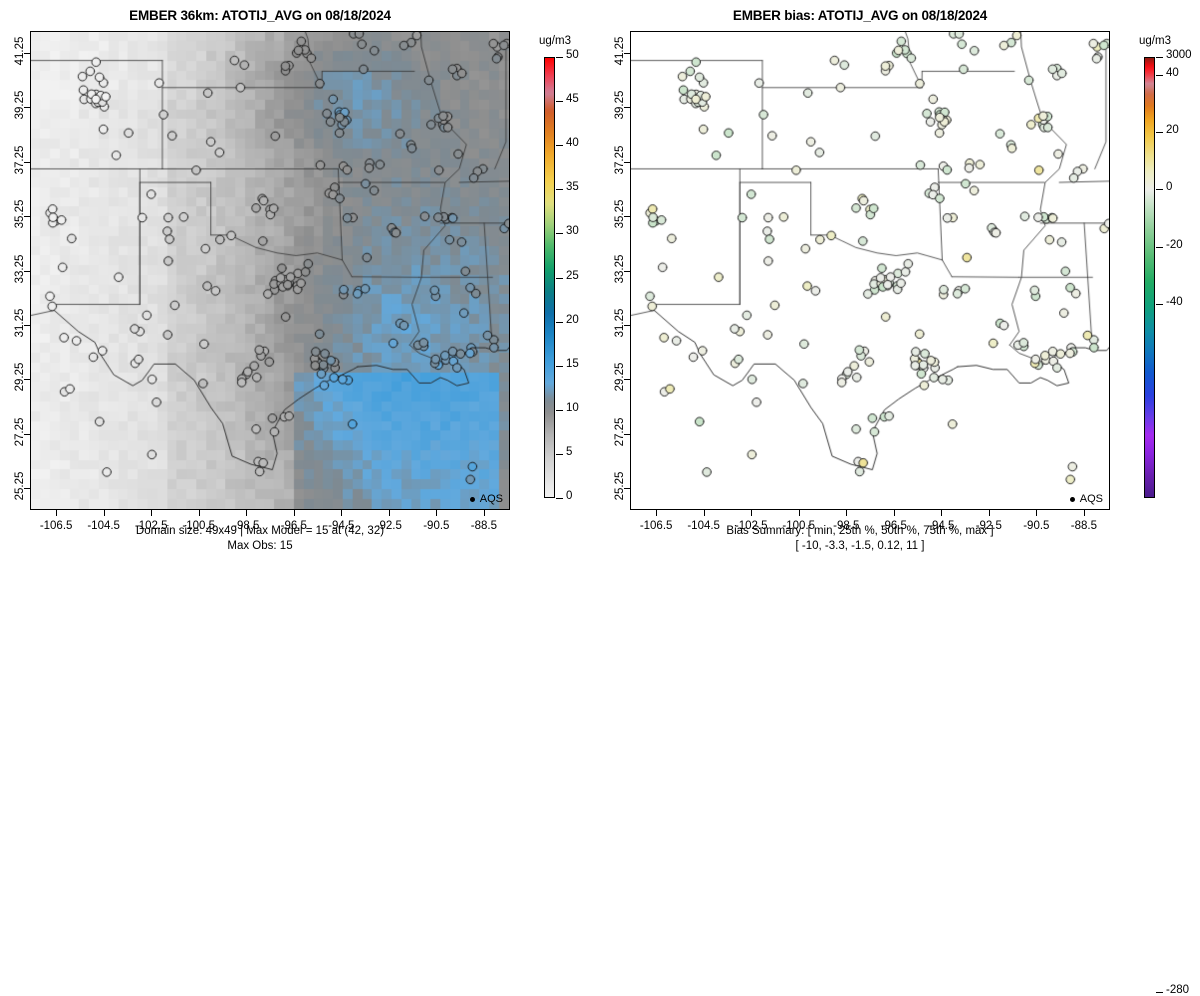  What do you see at coordinates (620, 432) in the screenshot?
I see `y-axis-label: 27.25` at bounding box center [620, 432].